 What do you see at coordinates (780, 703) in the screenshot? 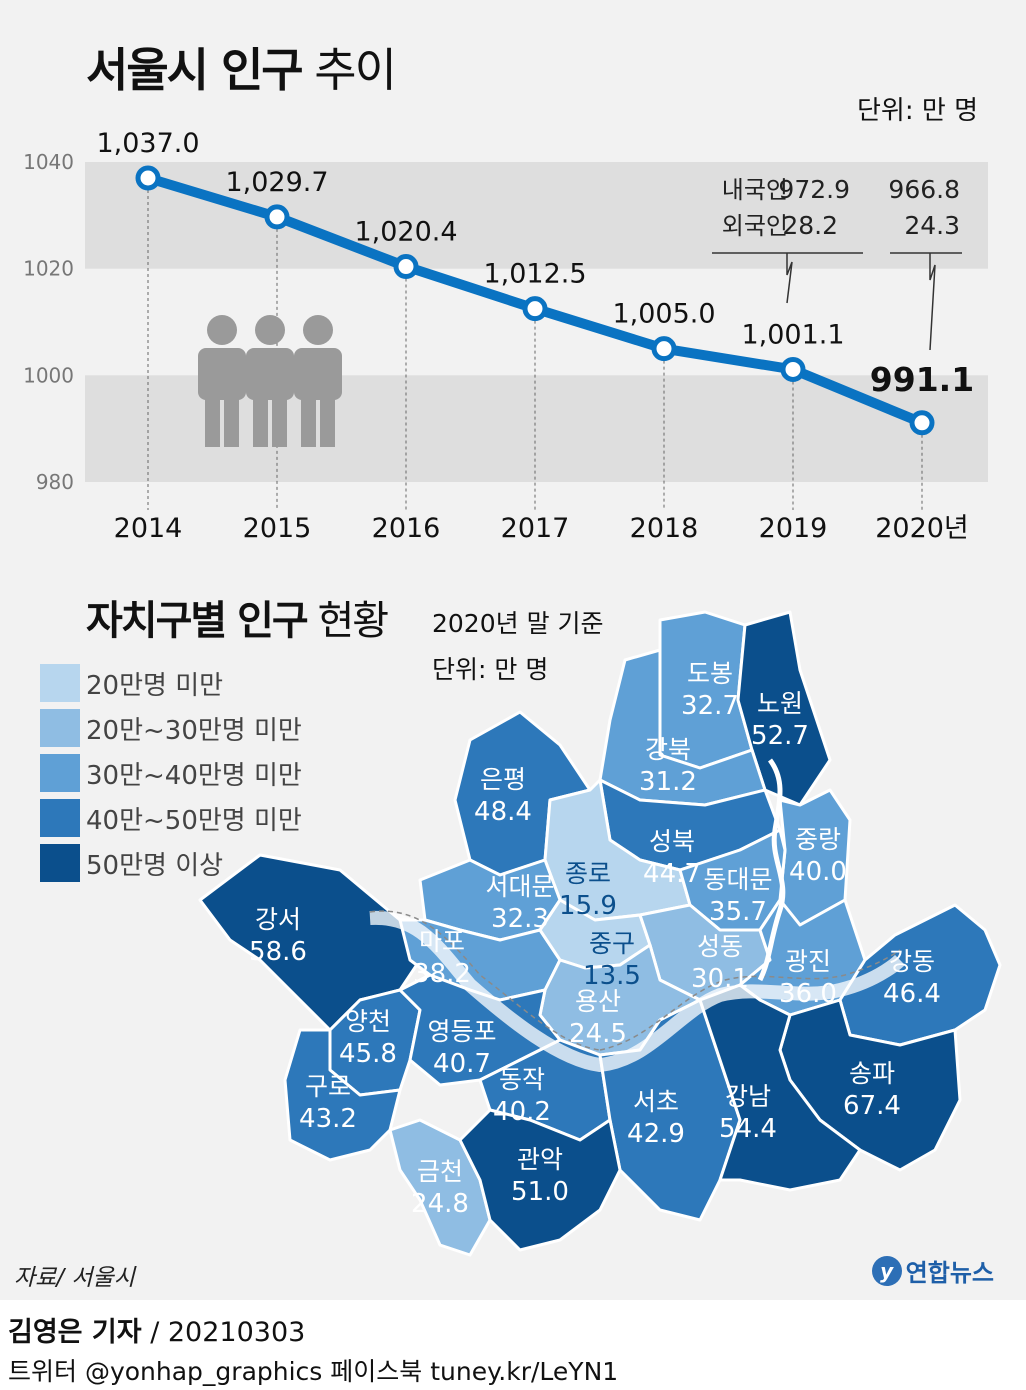
I see `district-name: 노원` at bounding box center [780, 703].